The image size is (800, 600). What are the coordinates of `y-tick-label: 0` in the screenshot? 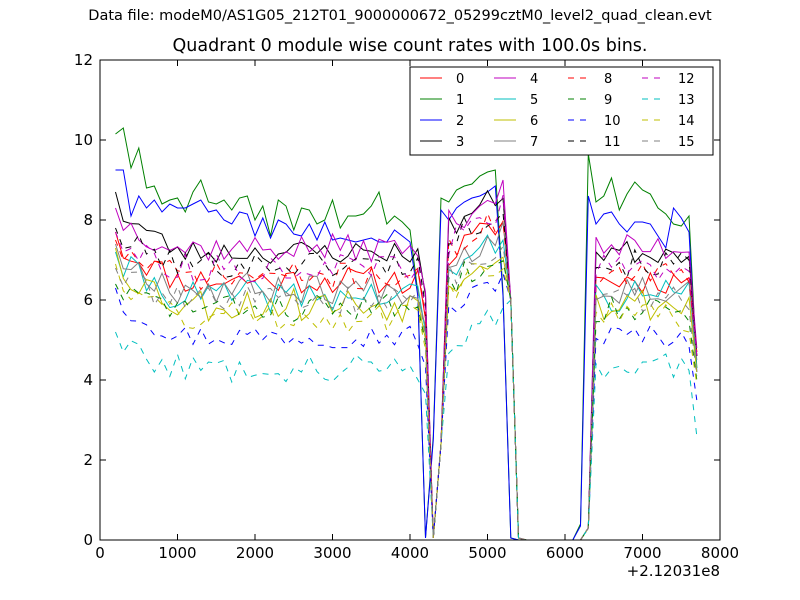 It's located at (88, 540).